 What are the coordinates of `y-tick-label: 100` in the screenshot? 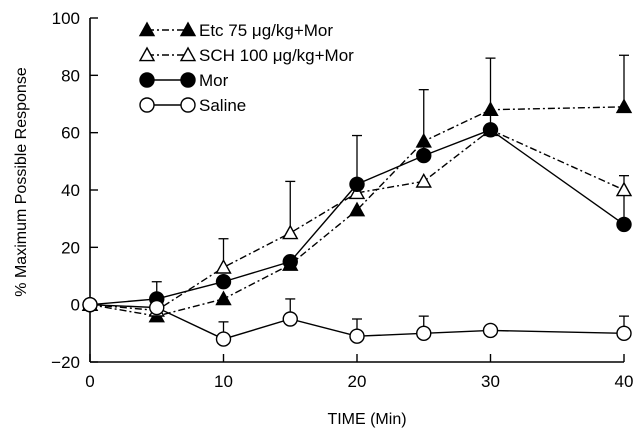 It's located at (66, 18).